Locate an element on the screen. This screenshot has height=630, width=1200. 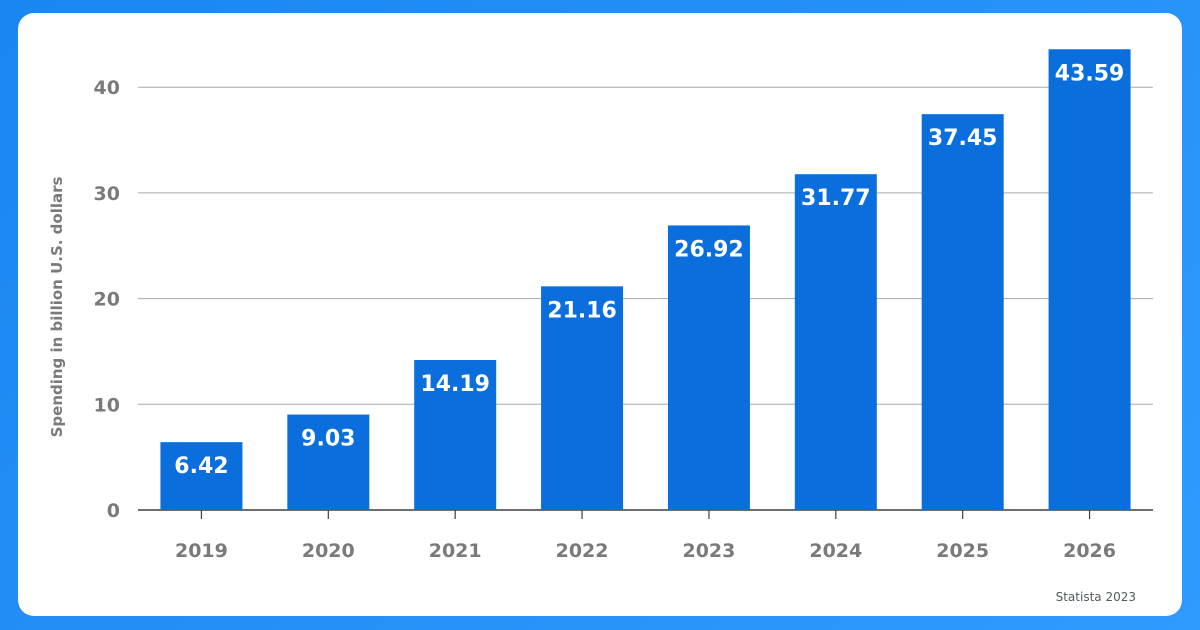
x-tick-label: 2020 is located at coordinates (328, 551).